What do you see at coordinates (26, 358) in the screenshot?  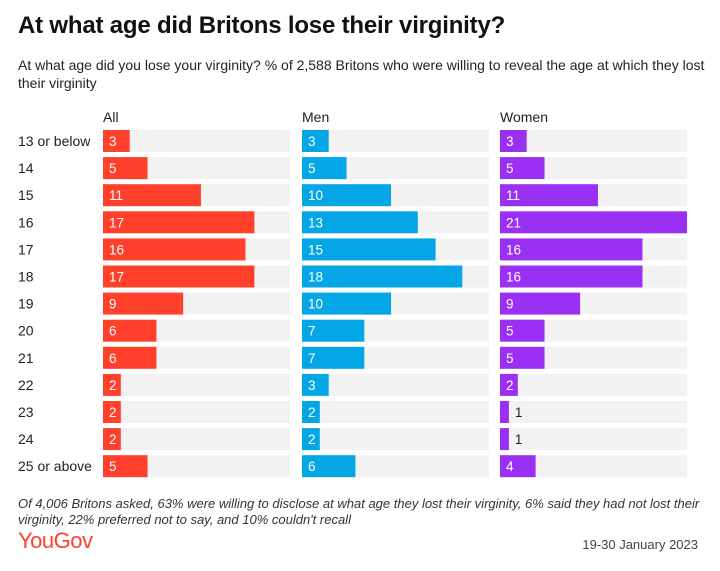 I see `category-label: 21` at bounding box center [26, 358].